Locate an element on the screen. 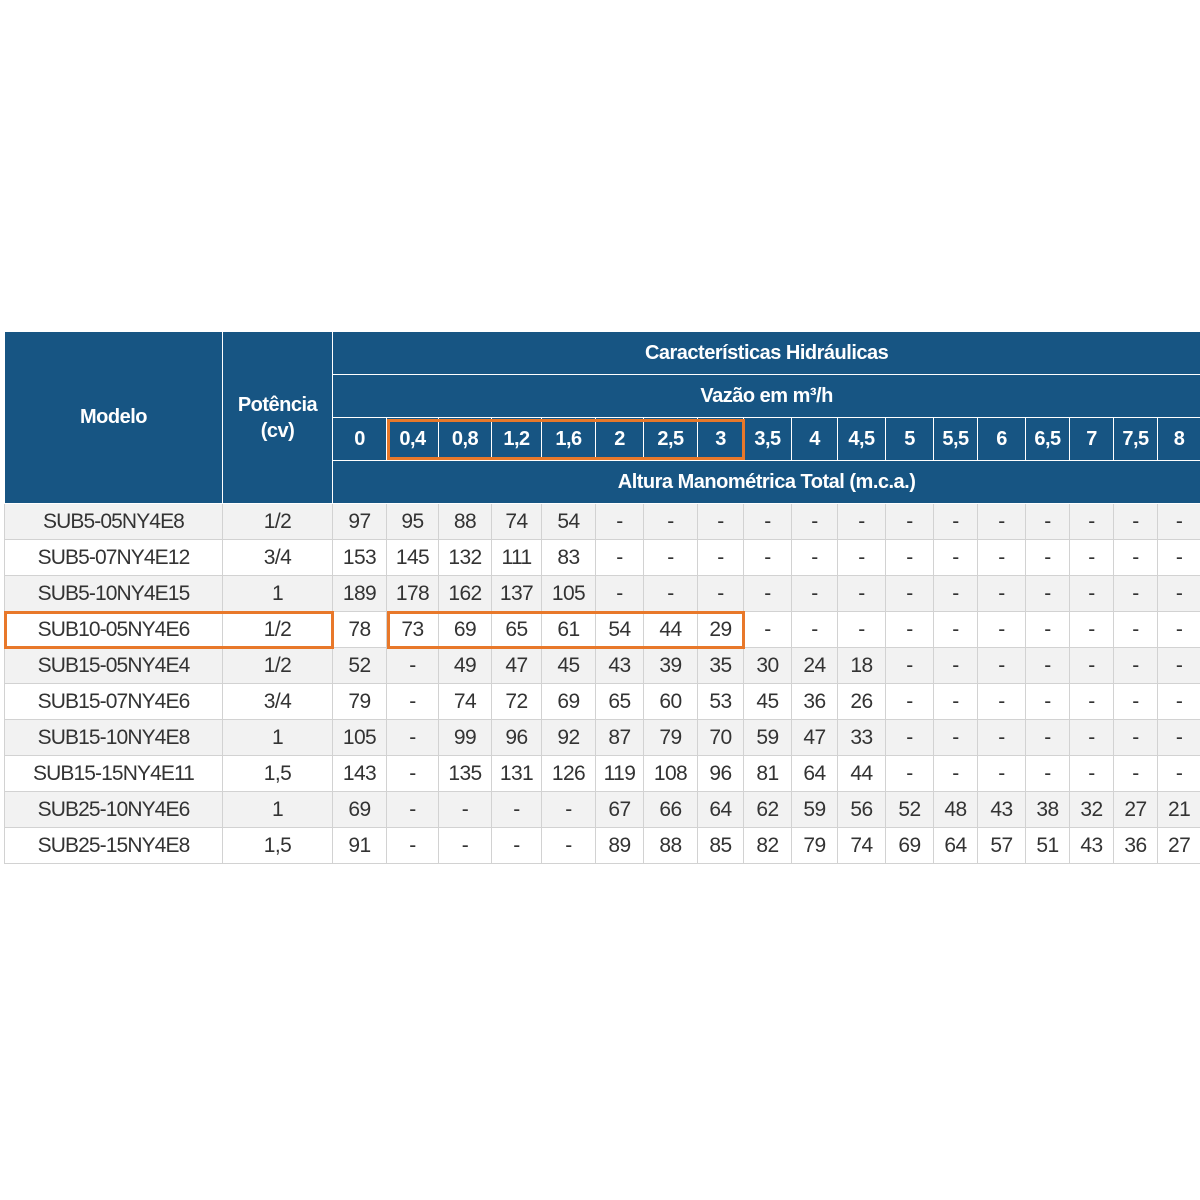 The height and width of the screenshot is (1200, 1200). head-value-cell: 66 is located at coordinates (670, 809).